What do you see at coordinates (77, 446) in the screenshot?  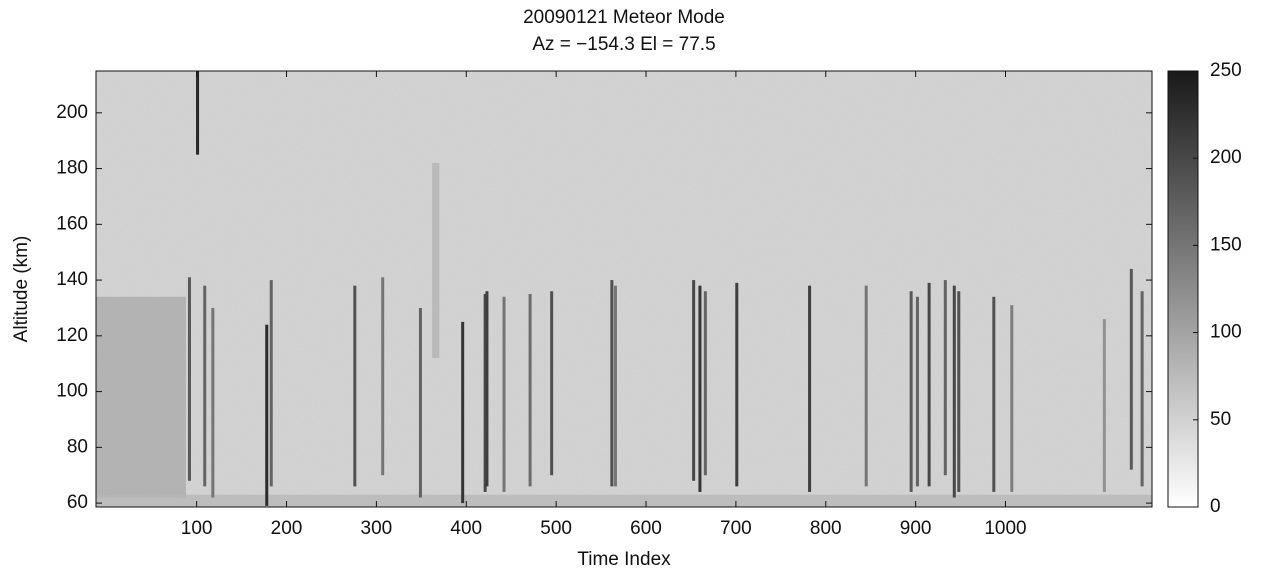 I see `y-tick-label: 80` at bounding box center [77, 446].